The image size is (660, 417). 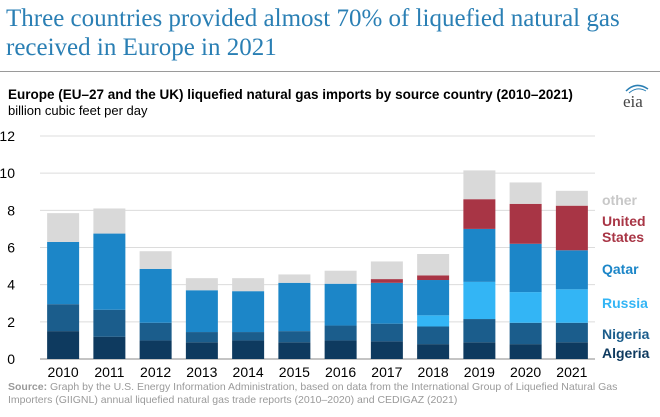 I want to click on bar-algeria-2012, so click(x=155, y=349).